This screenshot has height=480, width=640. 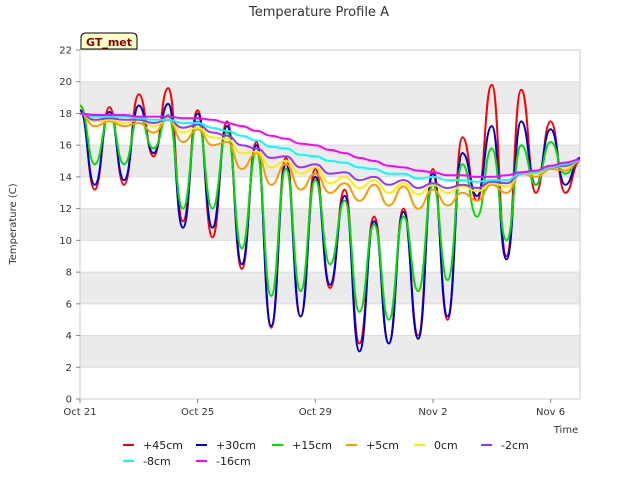 I want to click on y-tick-label: 16, so click(x=65, y=146).